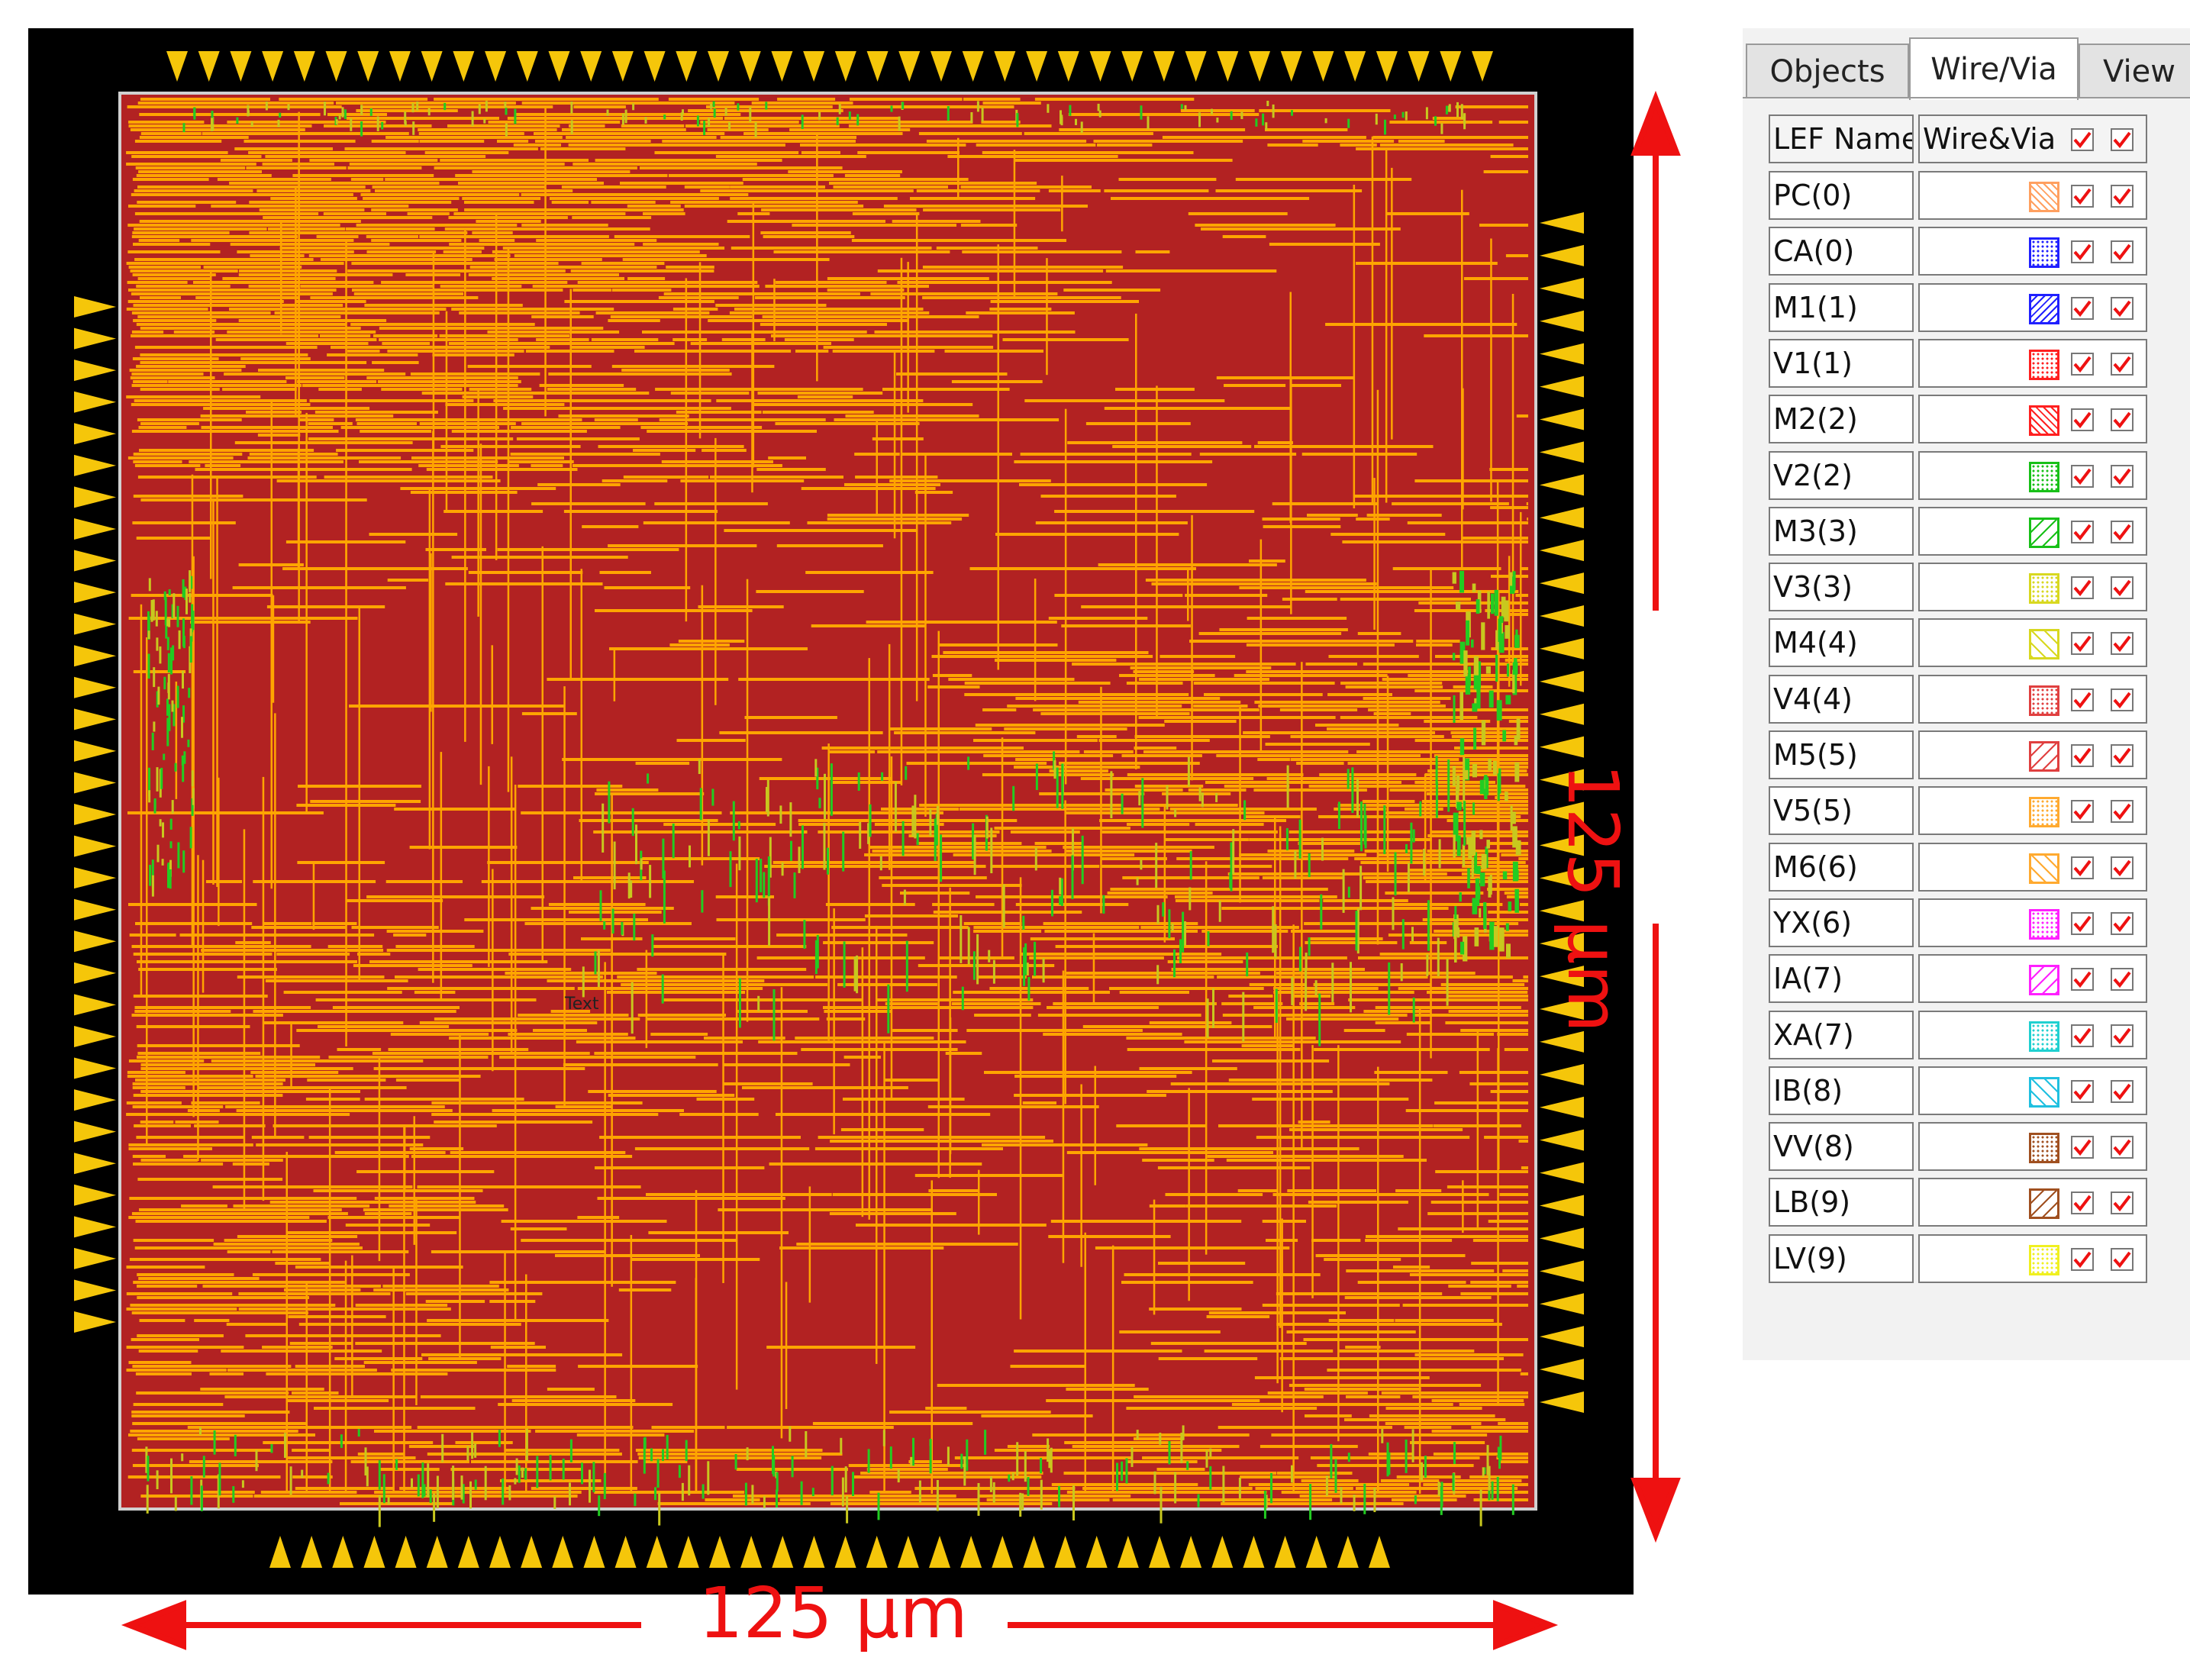 The width and height of the screenshot is (2190, 1680). Describe the element at coordinates (1994, 68) in the screenshot. I see `tab-wire-via: Wire/Via` at that location.